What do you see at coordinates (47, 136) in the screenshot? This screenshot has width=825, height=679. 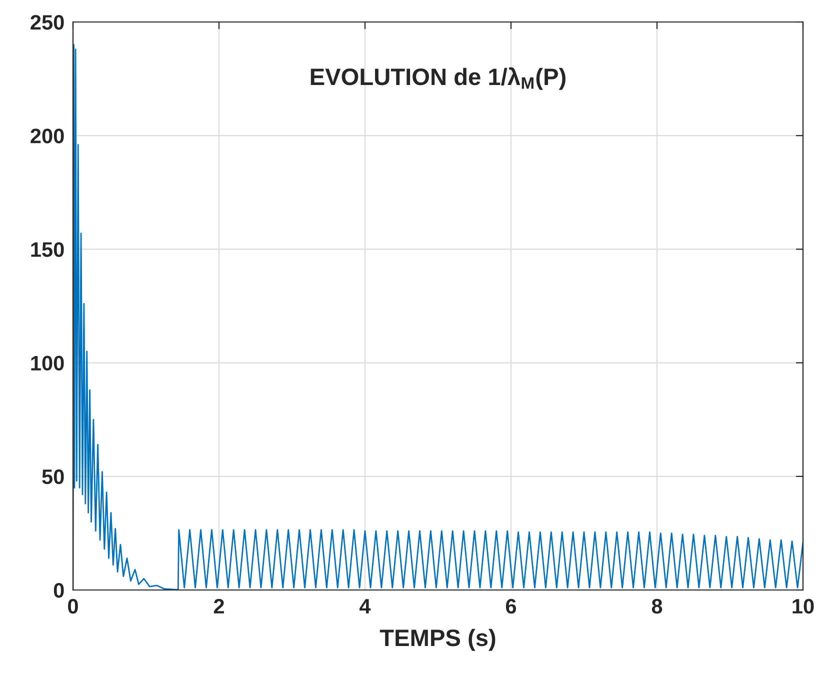 I see `y-tick-label: 200` at bounding box center [47, 136].